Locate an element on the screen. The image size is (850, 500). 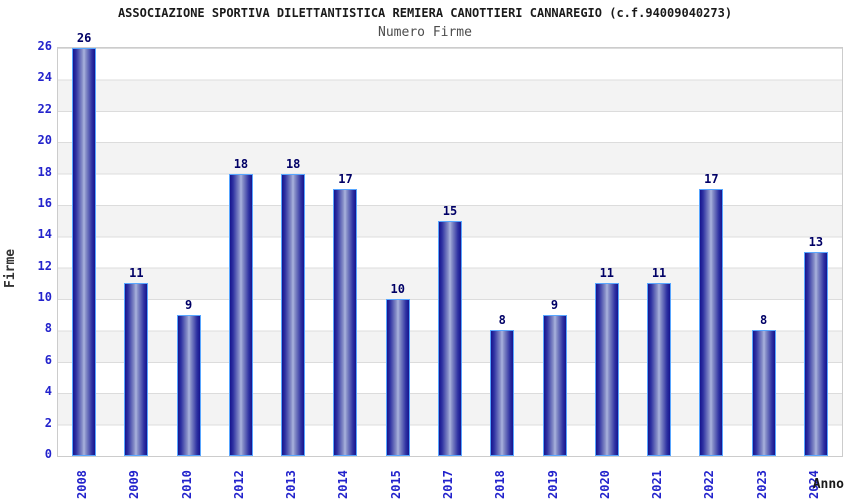
x-tick-label: 2020 is located at coordinates (604, 484).